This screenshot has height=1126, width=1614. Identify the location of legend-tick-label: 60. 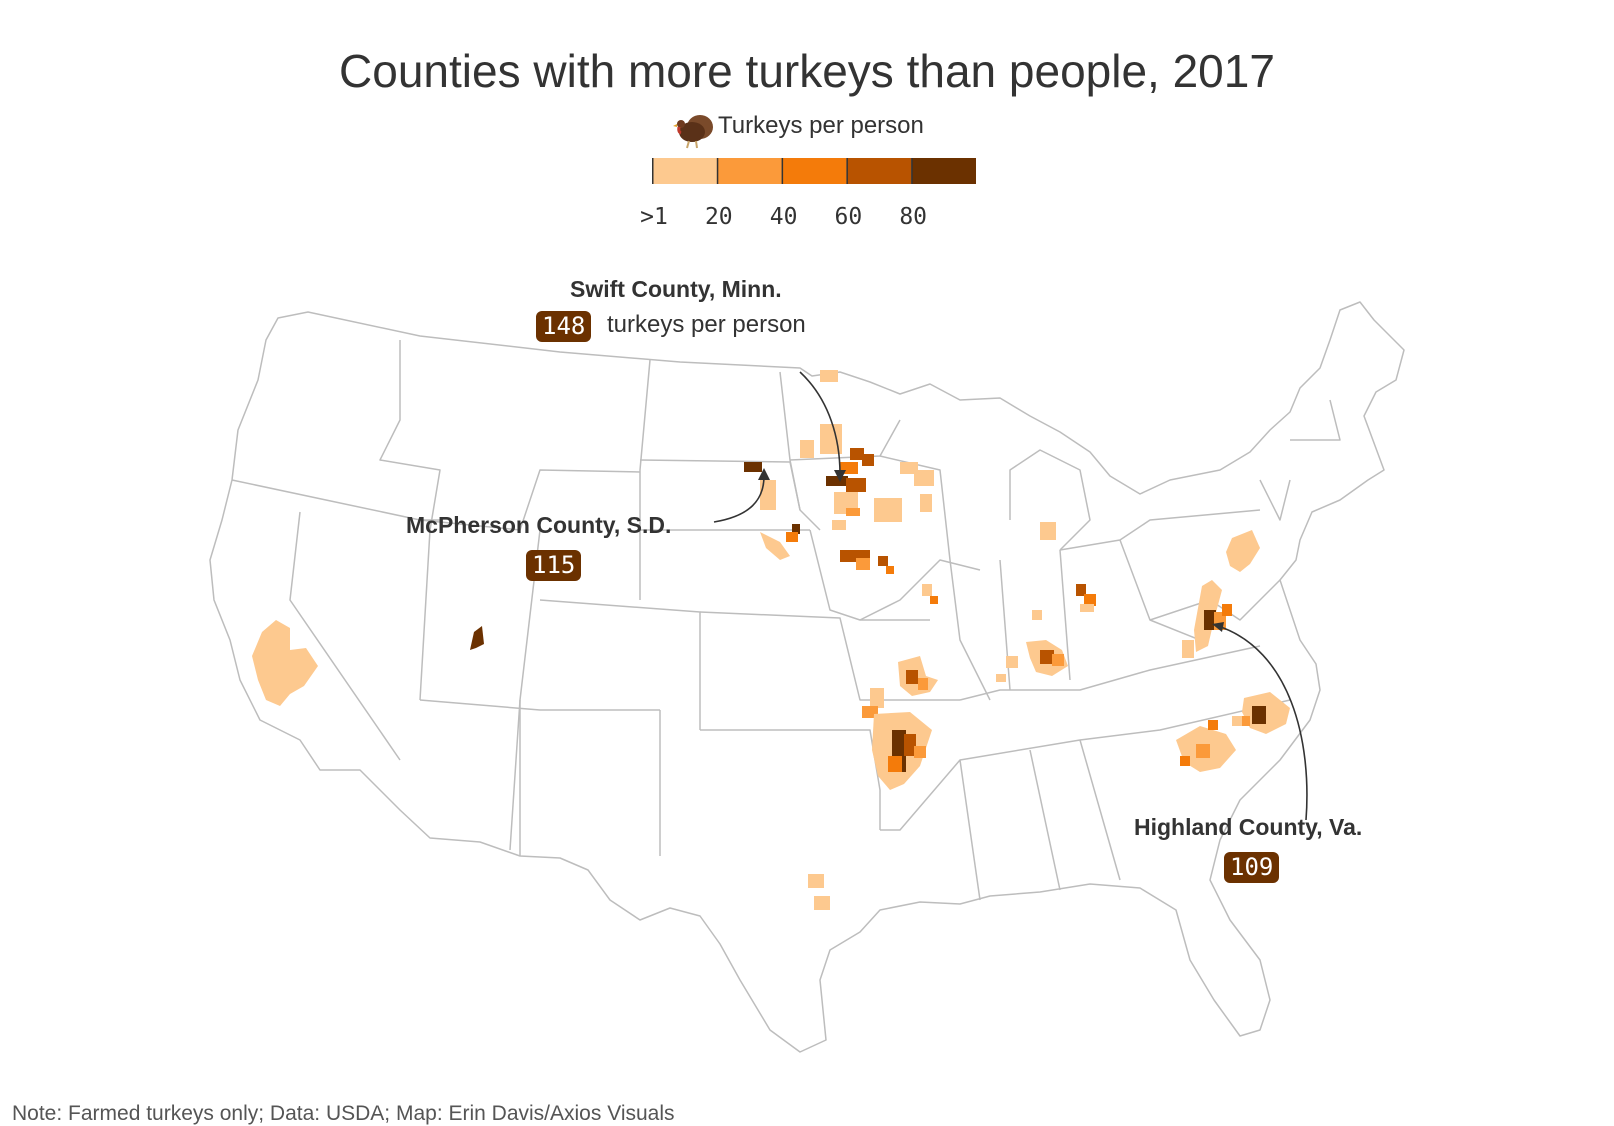
(848, 217).